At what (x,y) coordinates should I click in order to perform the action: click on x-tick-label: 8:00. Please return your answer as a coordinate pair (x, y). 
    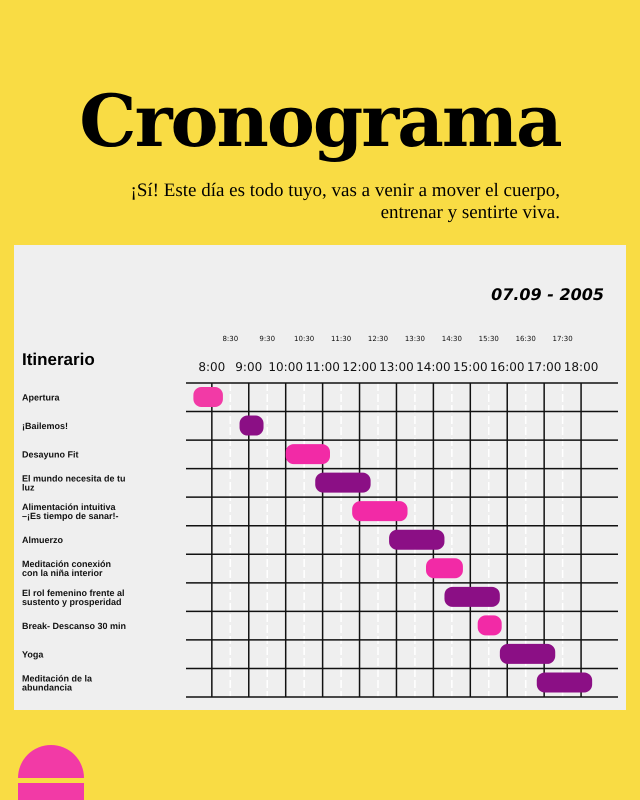
    Looking at the image, I should click on (212, 367).